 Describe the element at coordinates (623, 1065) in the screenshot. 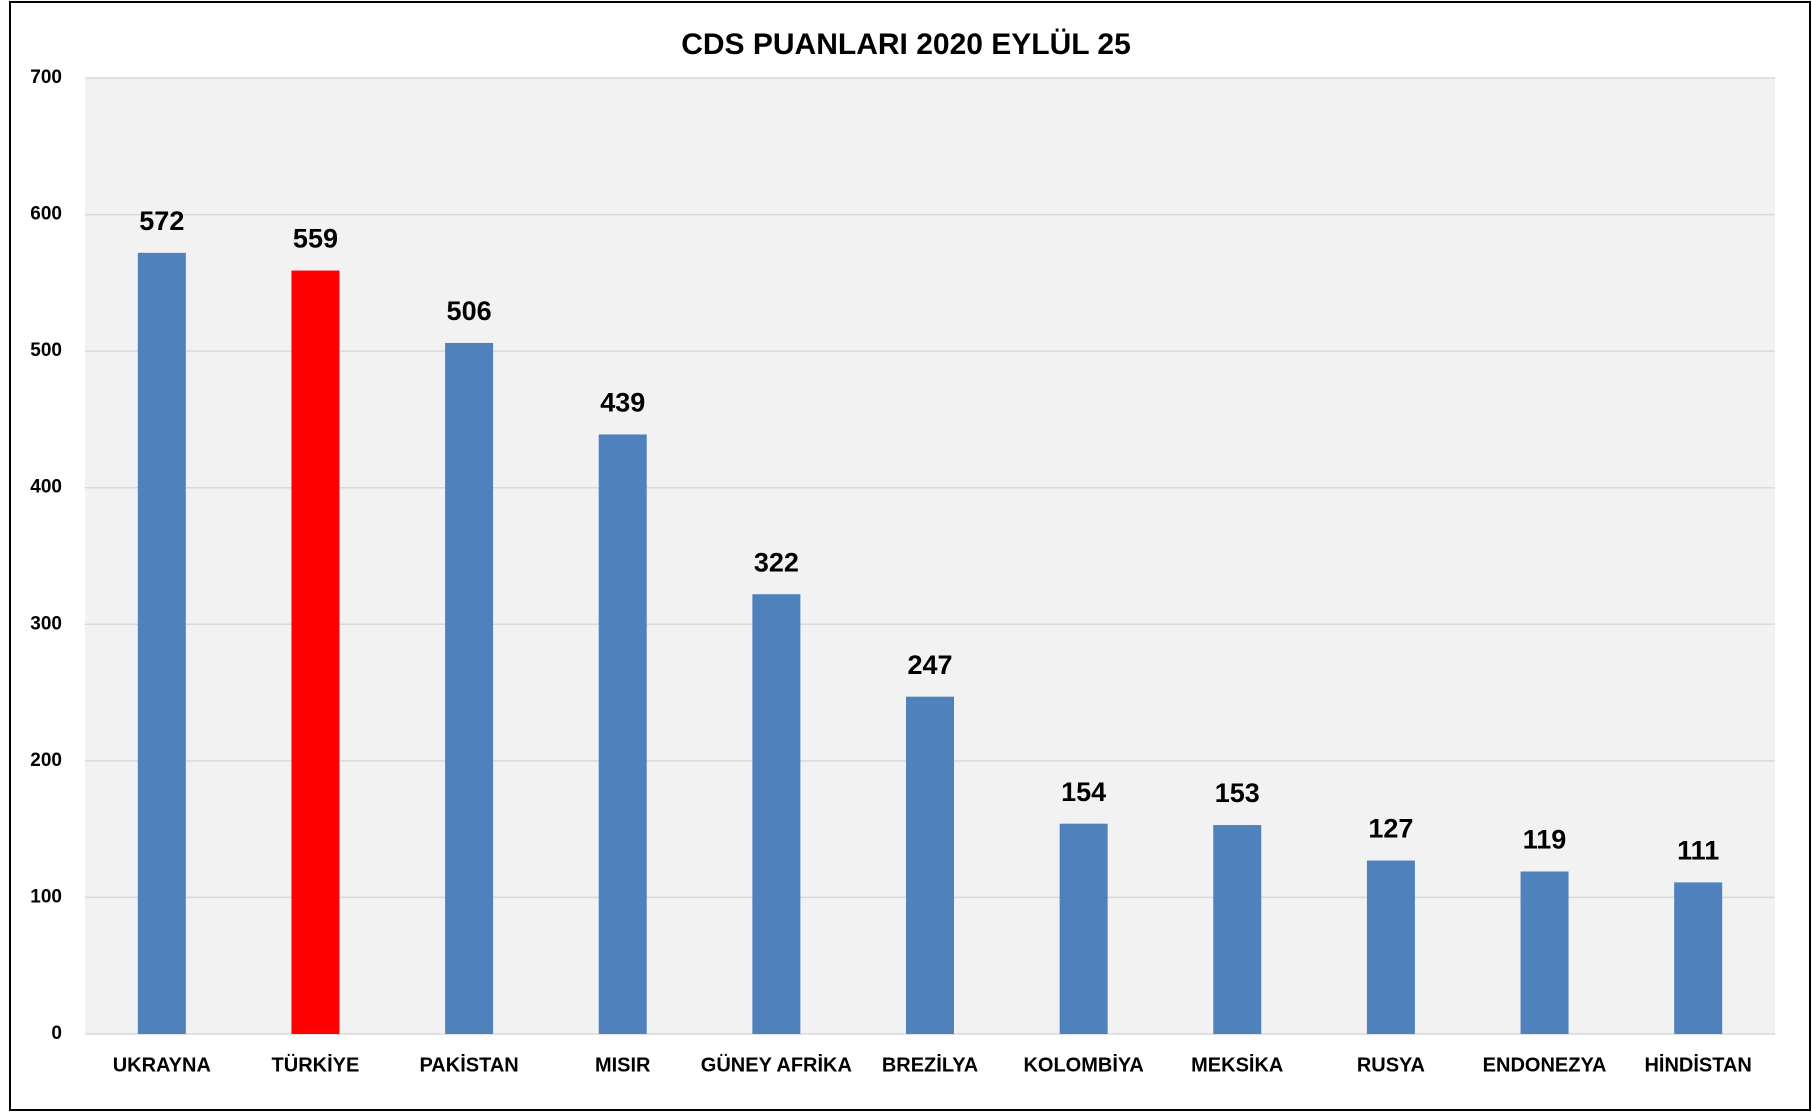

I see `x-tick-label: MISIR` at that location.